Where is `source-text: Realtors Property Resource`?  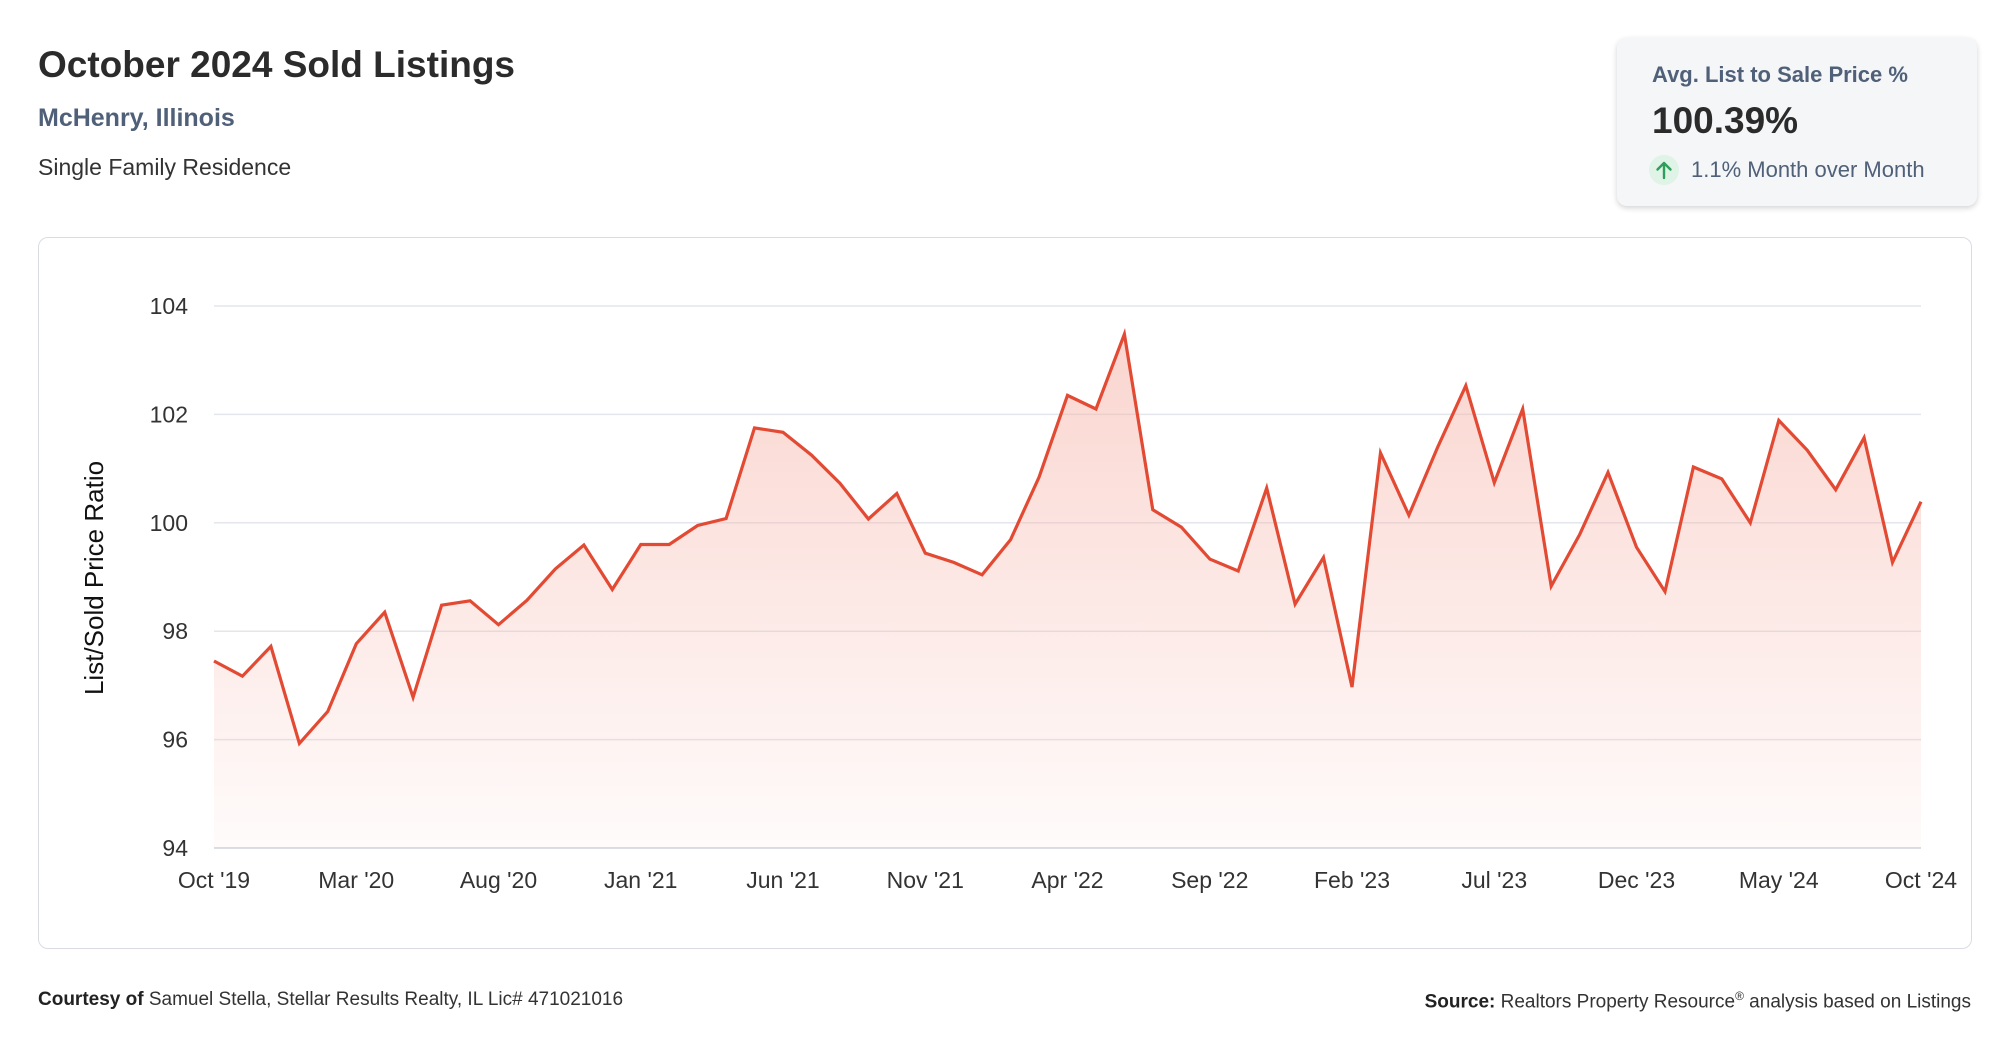 source-text: Realtors Property Resource is located at coordinates (1618, 1002).